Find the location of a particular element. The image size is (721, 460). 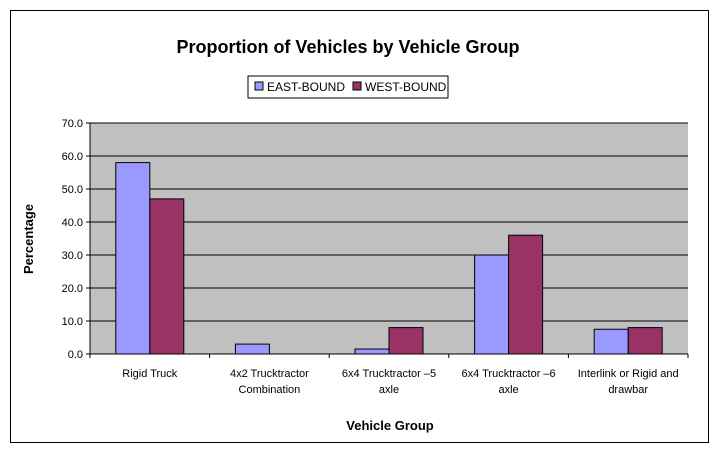

x-category-label: drawbar is located at coordinates (628, 390).